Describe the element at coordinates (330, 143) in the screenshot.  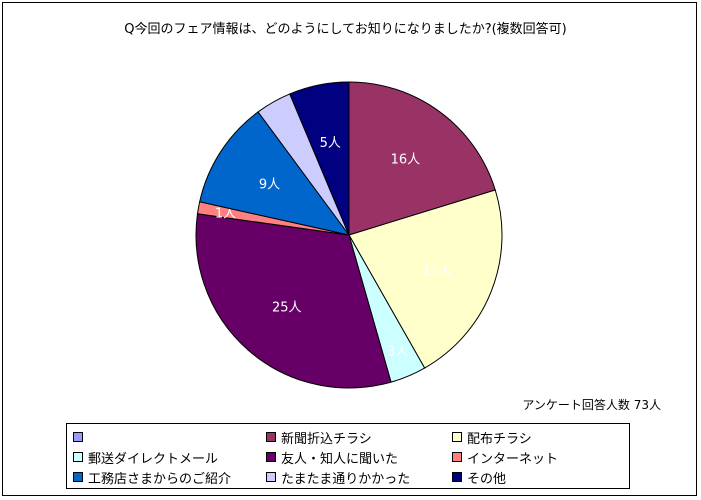
I see `slice-label-7: 5人` at that location.